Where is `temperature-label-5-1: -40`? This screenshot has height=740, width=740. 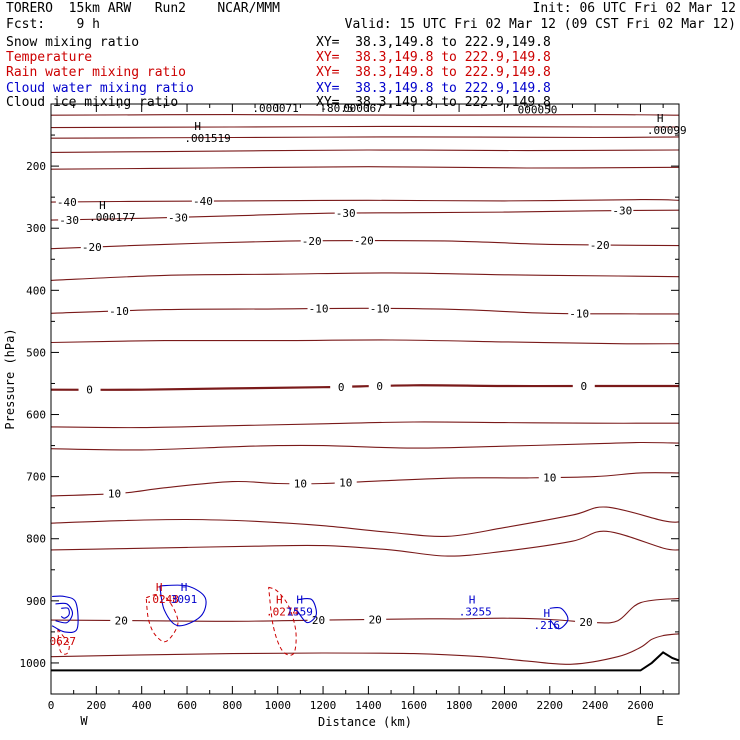
temperature-label-5-1: -40 is located at coordinates (203, 201).